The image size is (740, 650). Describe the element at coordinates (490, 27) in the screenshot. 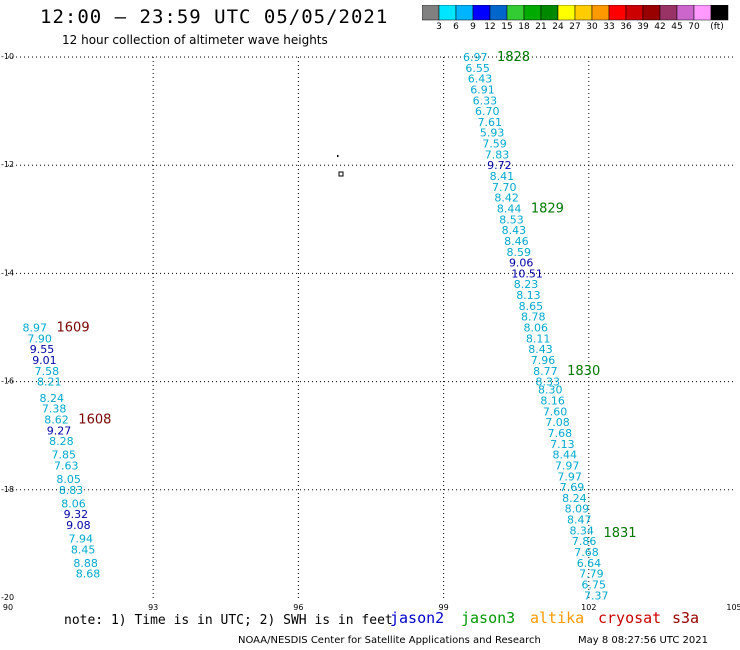

I see `scale-label: 12` at that location.